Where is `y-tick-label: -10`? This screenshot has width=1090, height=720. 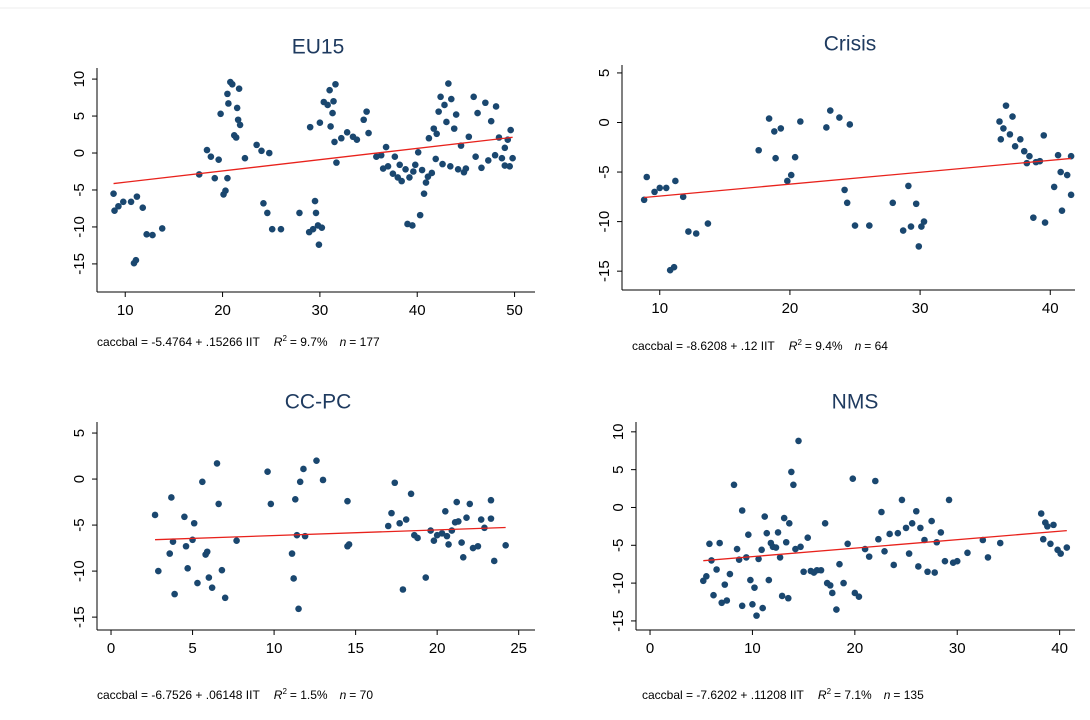 y-tick-label: -10 is located at coordinates (604, 222).